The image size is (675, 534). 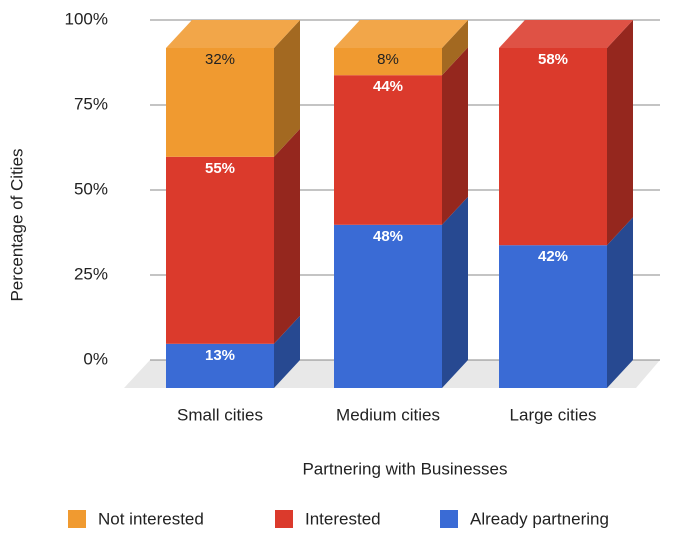 What do you see at coordinates (539, 518) in the screenshot?
I see `legend-label: Already partnering` at bounding box center [539, 518].